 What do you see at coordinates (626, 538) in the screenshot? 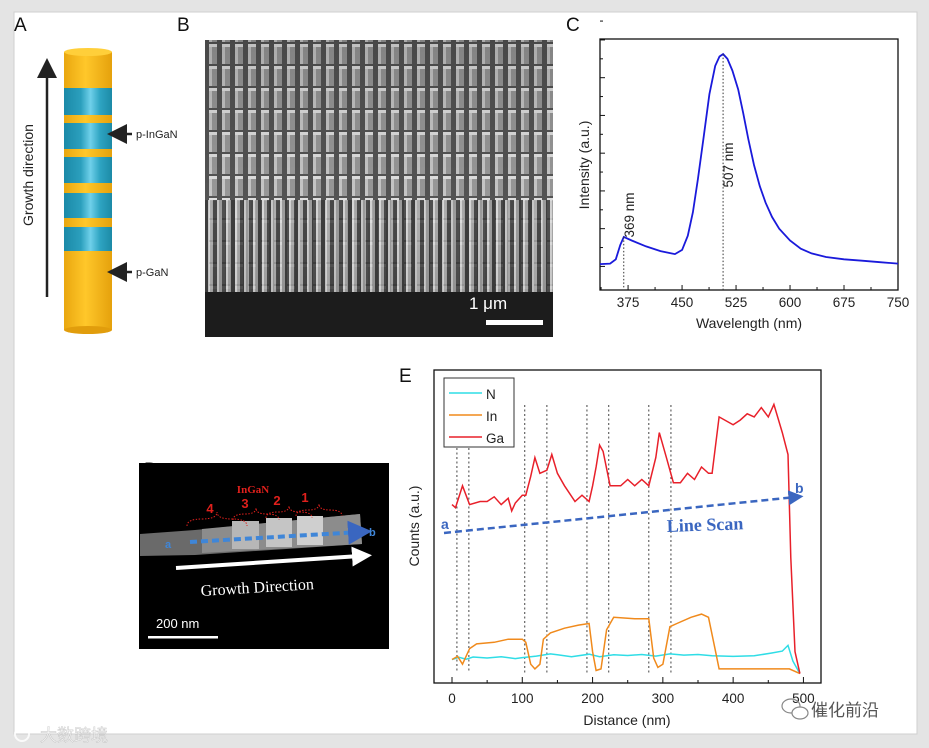
I see `series-line-ga` at bounding box center [626, 538].